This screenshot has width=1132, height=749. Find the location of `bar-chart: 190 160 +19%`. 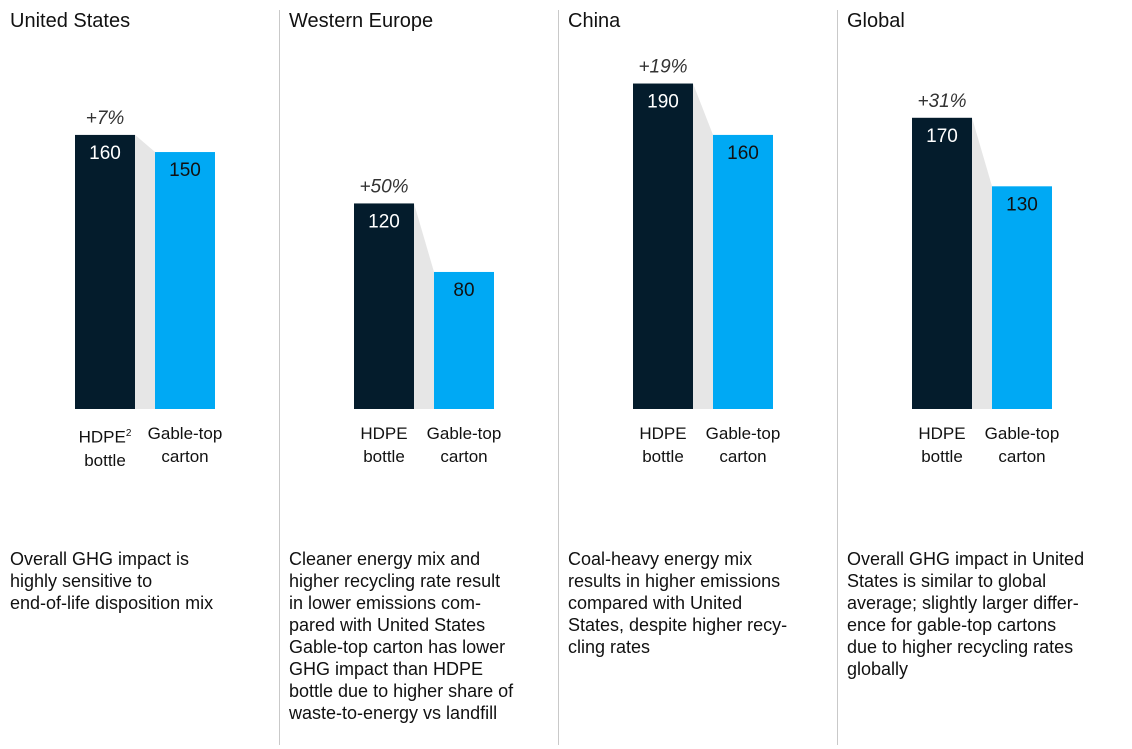

bar-chart: 190 160 +19% is located at coordinates (703, 233).